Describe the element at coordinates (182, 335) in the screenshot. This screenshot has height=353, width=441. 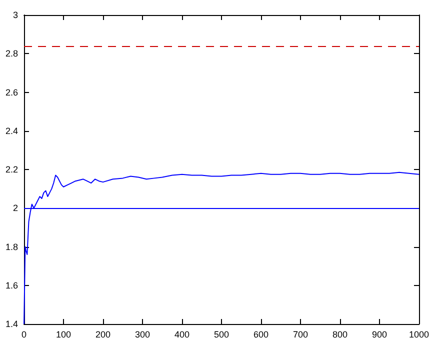
I see `x-tick-label: 400` at that location.